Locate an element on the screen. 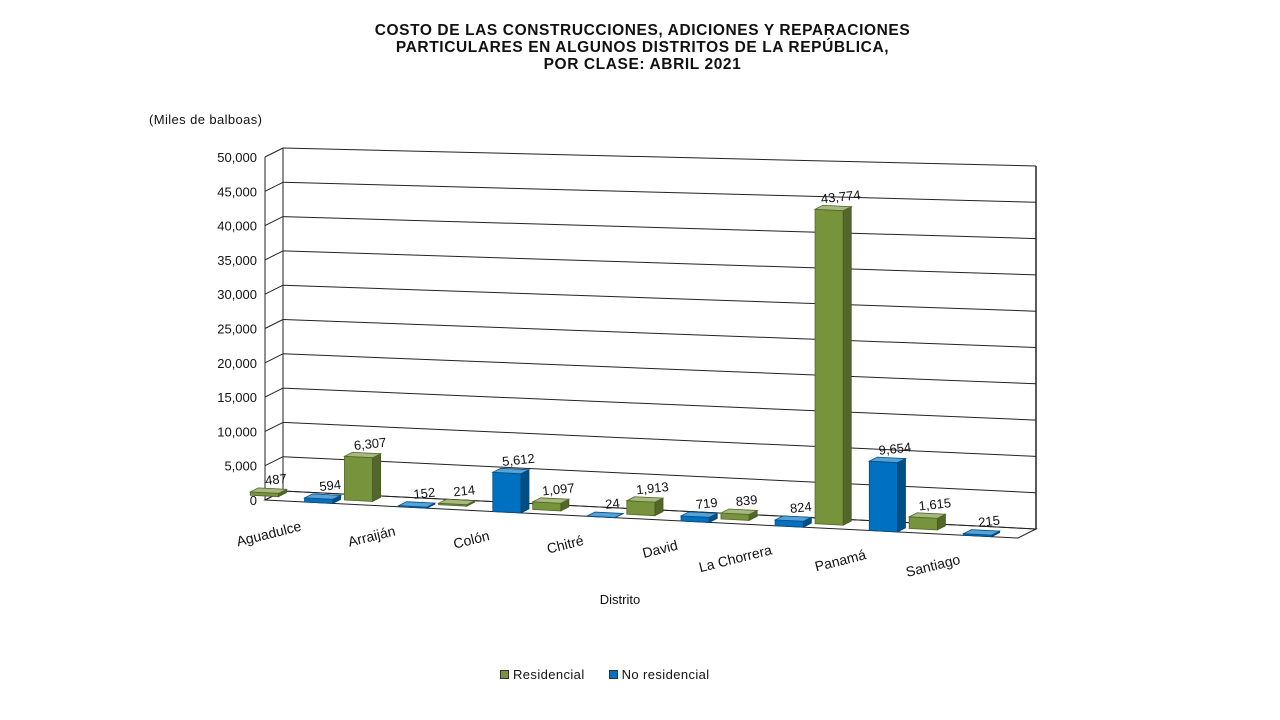  data-label: 43,774 is located at coordinates (840, 196).